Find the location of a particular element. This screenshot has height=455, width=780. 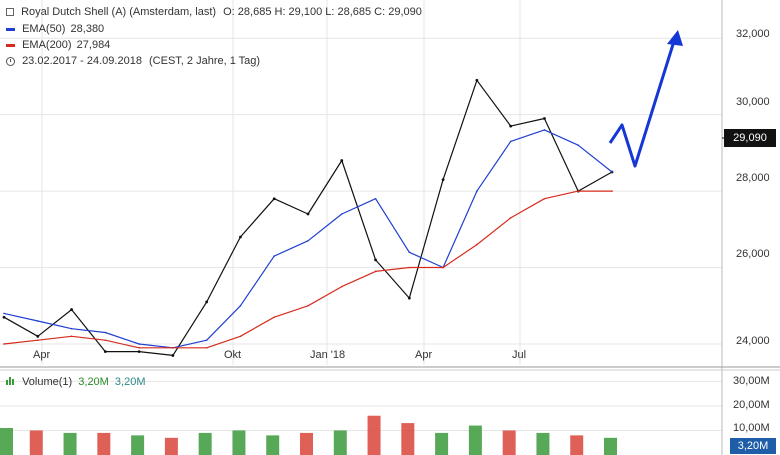

ema200-label: EMA(200) is located at coordinates (47, 45).